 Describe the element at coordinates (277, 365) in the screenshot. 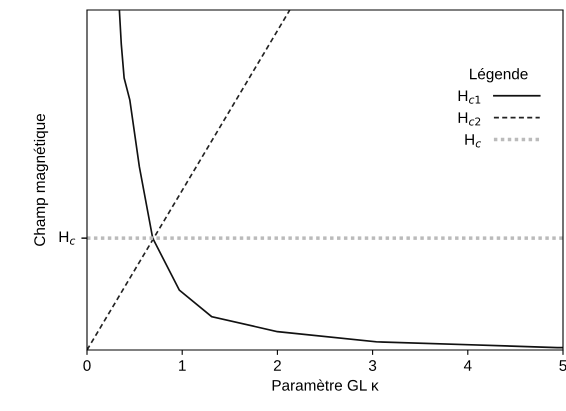

I see `x-tick-label: 2` at that location.